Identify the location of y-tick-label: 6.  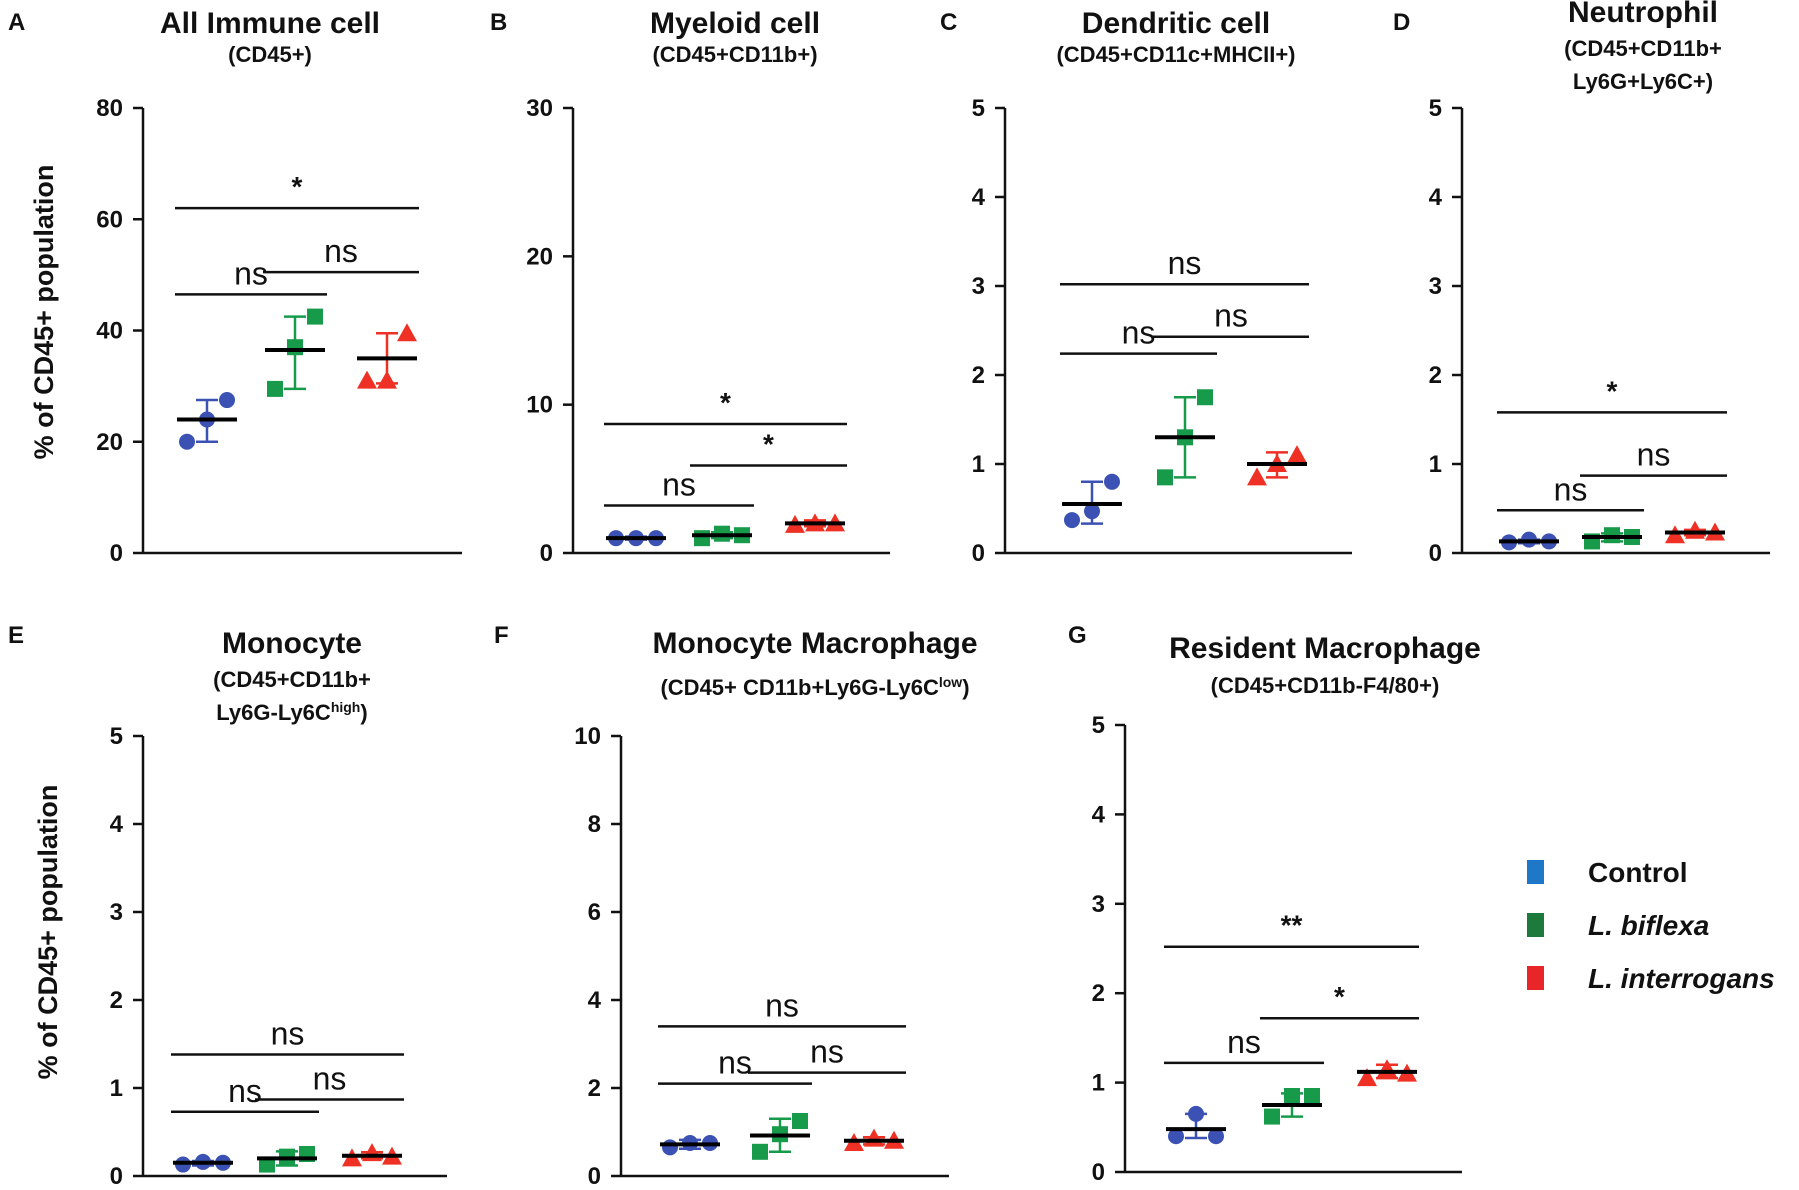
(594, 912).